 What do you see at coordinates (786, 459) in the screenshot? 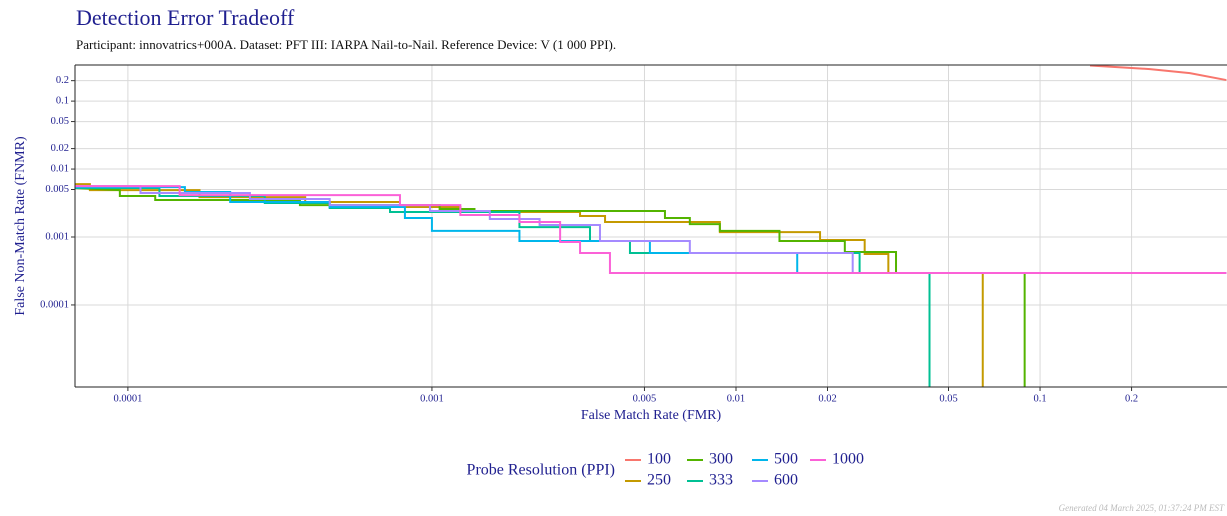
I see `legend-label: 500` at bounding box center [786, 459].